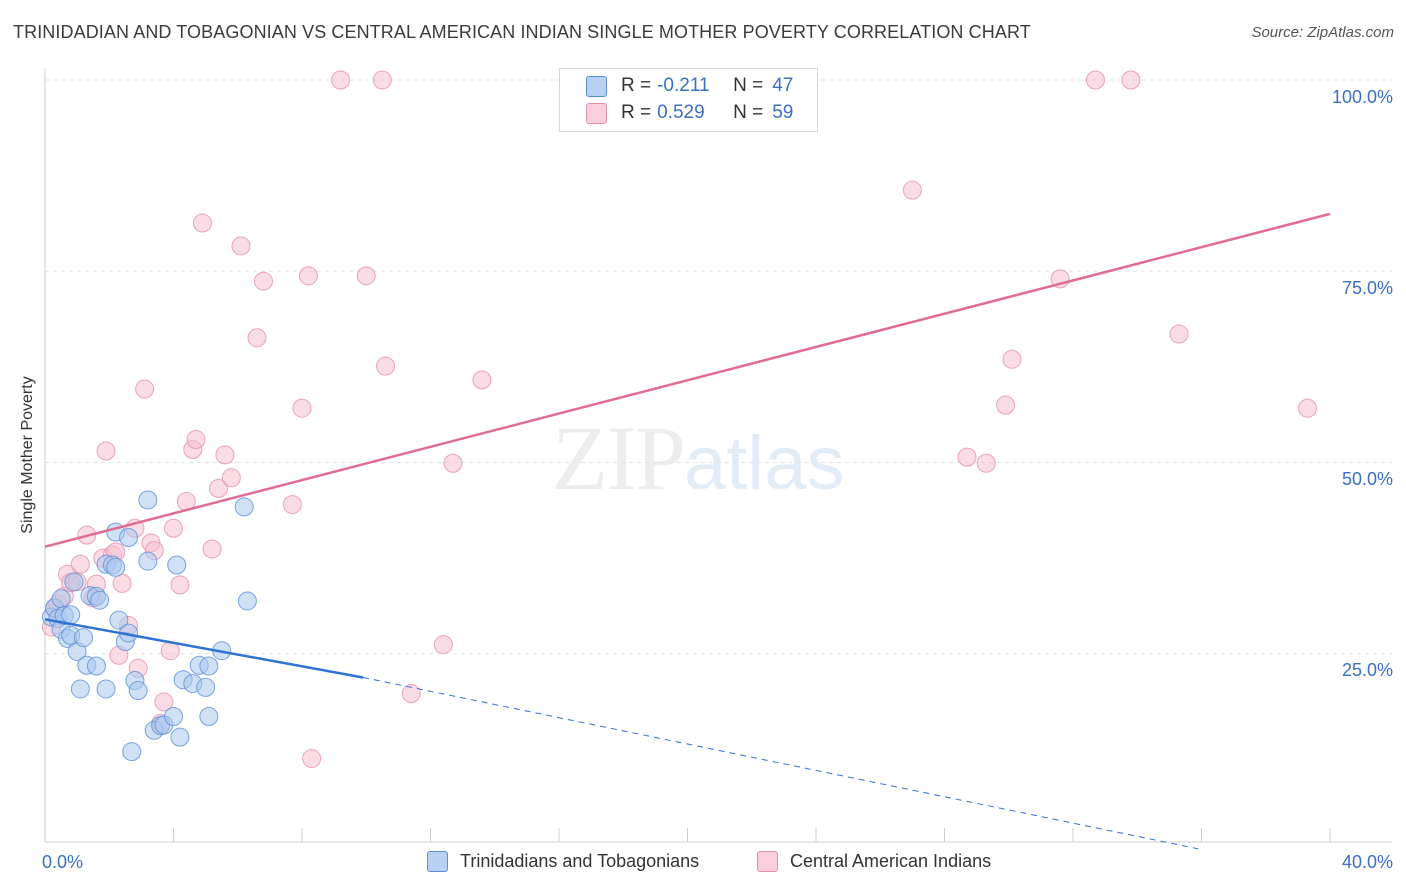 The height and width of the screenshot is (892, 1406). I want to click on y-tick-label-50: 50.0%, so click(1367, 479).